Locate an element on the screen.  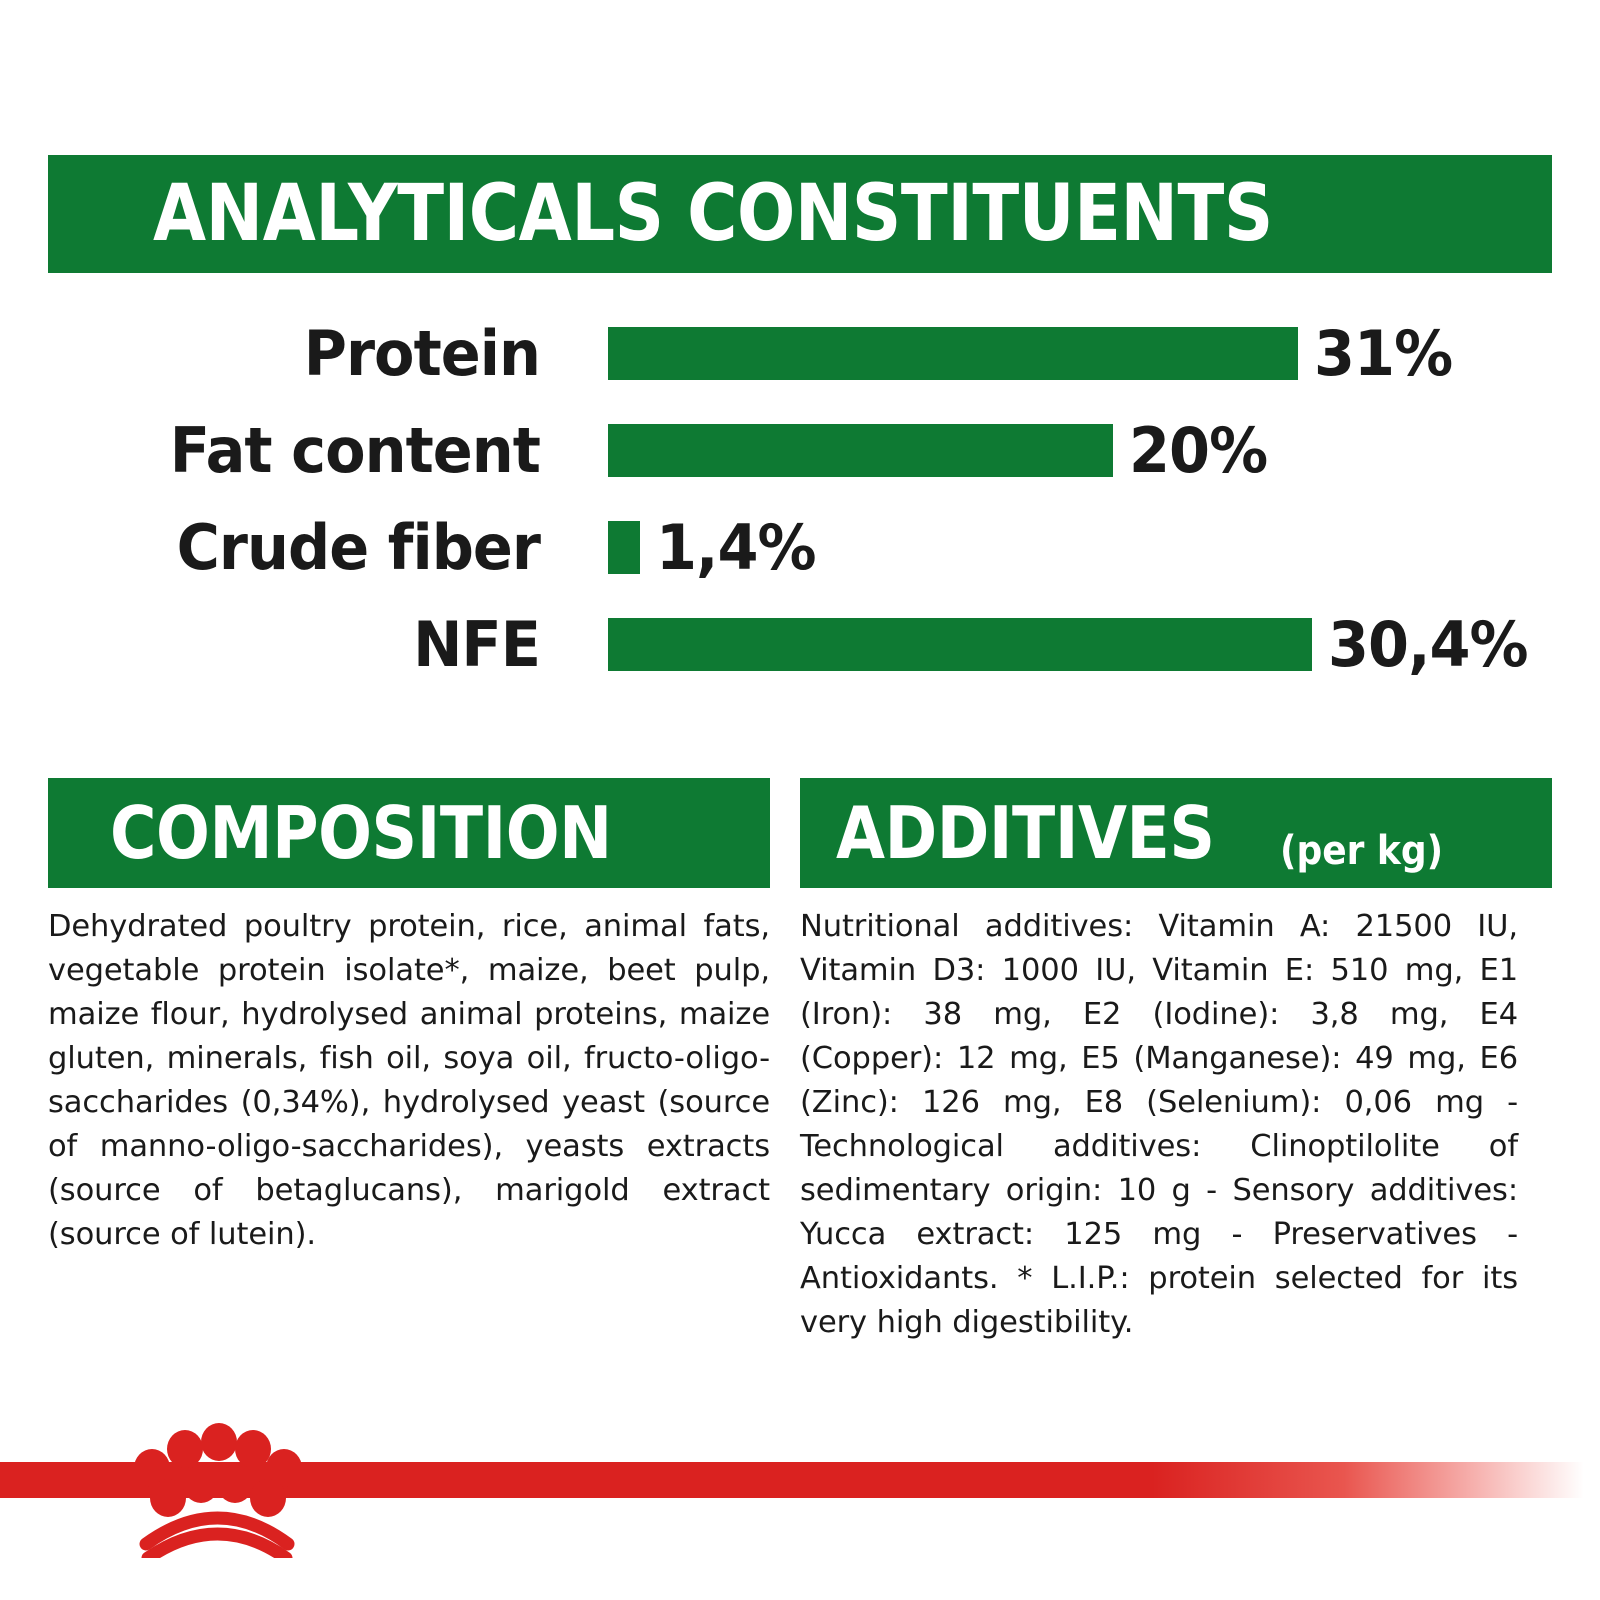
bar-zone-fat-content: 20% is located at coordinates (1070, 450).